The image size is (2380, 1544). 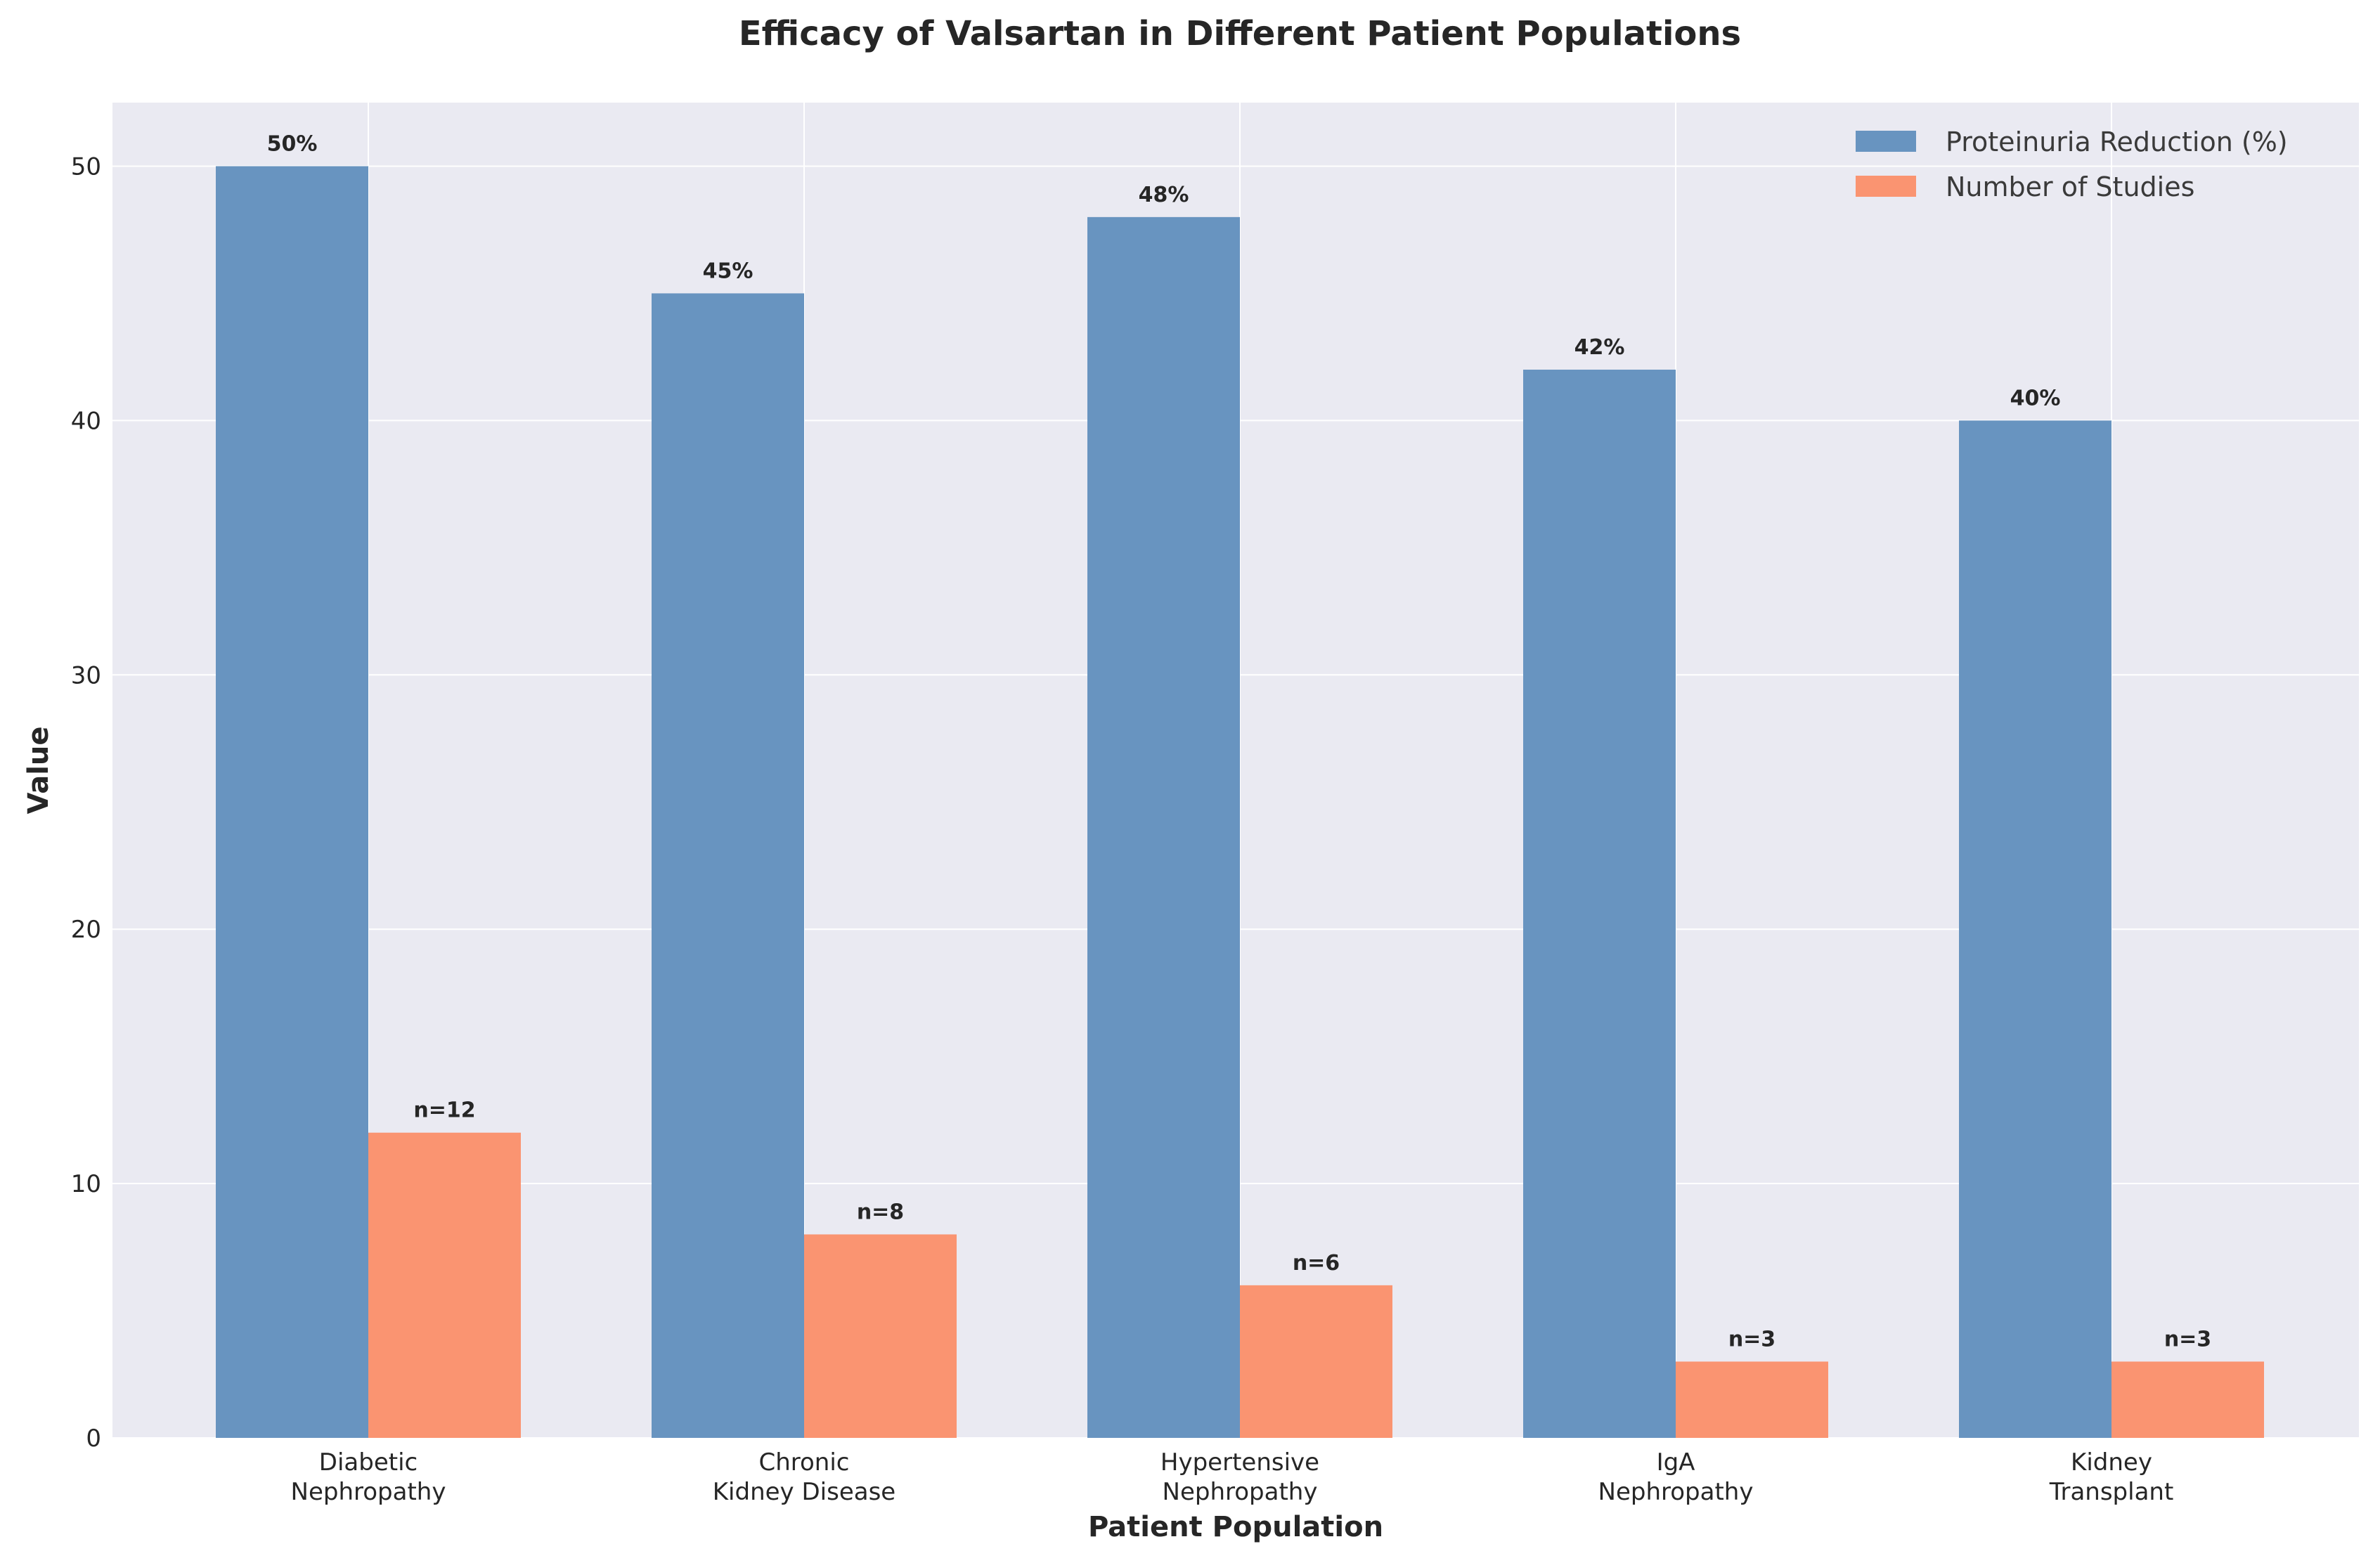 What do you see at coordinates (1317, 1263) in the screenshot?
I see `data-label-studies: n=6` at bounding box center [1317, 1263].